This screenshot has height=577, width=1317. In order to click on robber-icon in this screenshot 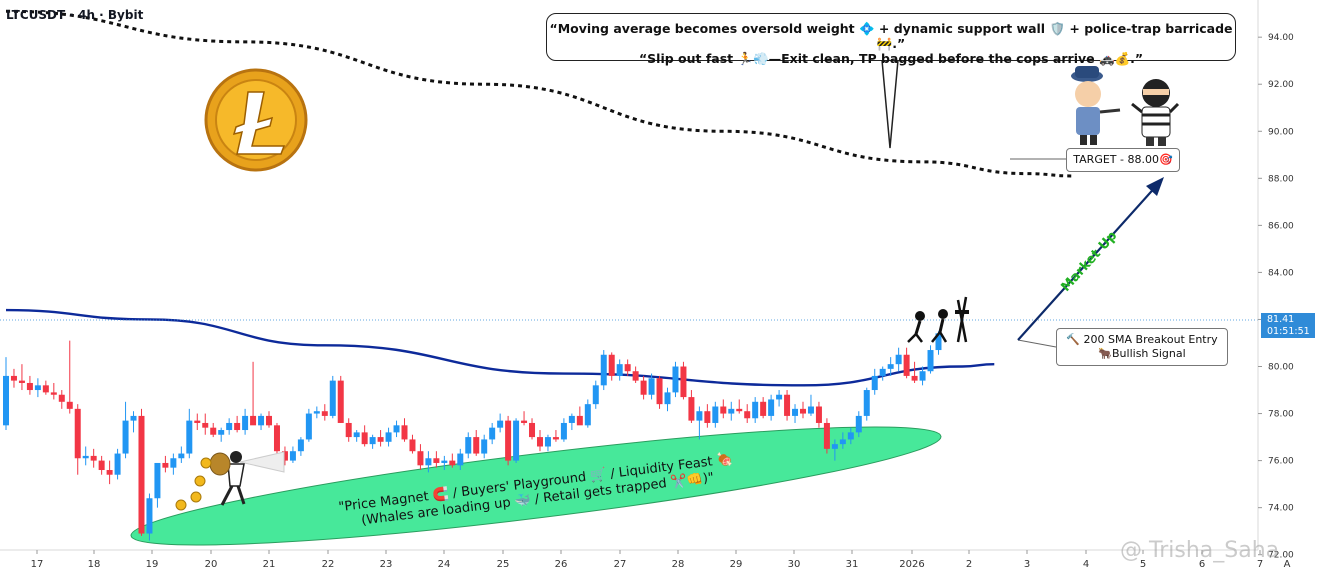, I will do `click(1155, 112)`.